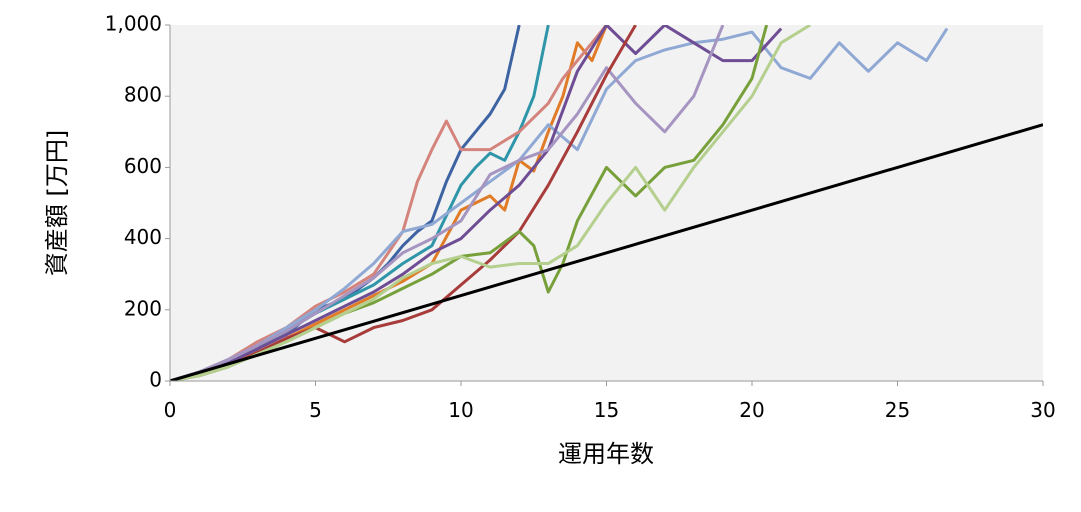 The height and width of the screenshot is (512, 1081). Describe the element at coordinates (1042, 410) in the screenshot. I see `x-tick-label: 30` at that location.